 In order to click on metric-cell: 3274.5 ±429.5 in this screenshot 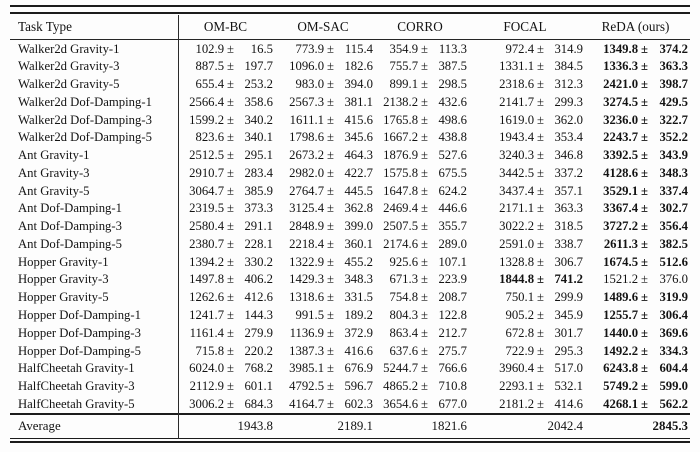, I will do `click(635, 102)`.